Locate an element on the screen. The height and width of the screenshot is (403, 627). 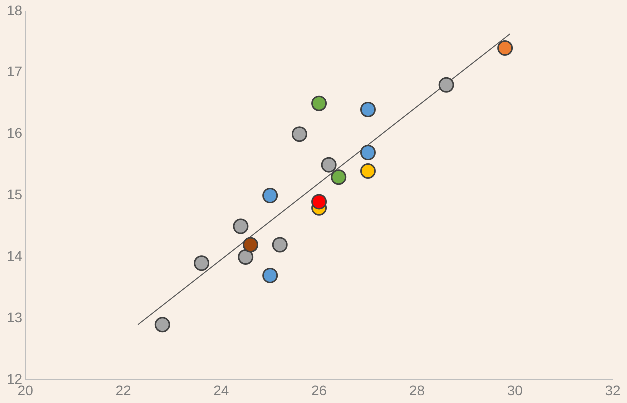
x-tick-label: 26 is located at coordinates (319, 390).